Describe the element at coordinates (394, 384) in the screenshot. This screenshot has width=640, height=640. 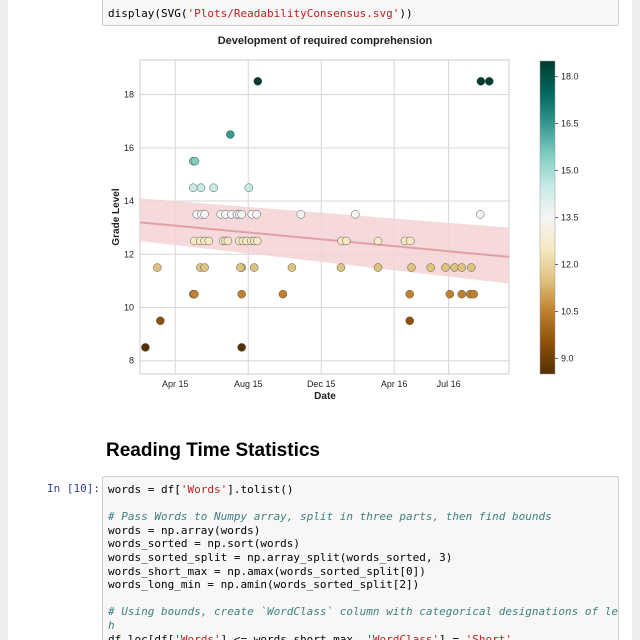
I see `x-tick-label: Apr 16` at that location.